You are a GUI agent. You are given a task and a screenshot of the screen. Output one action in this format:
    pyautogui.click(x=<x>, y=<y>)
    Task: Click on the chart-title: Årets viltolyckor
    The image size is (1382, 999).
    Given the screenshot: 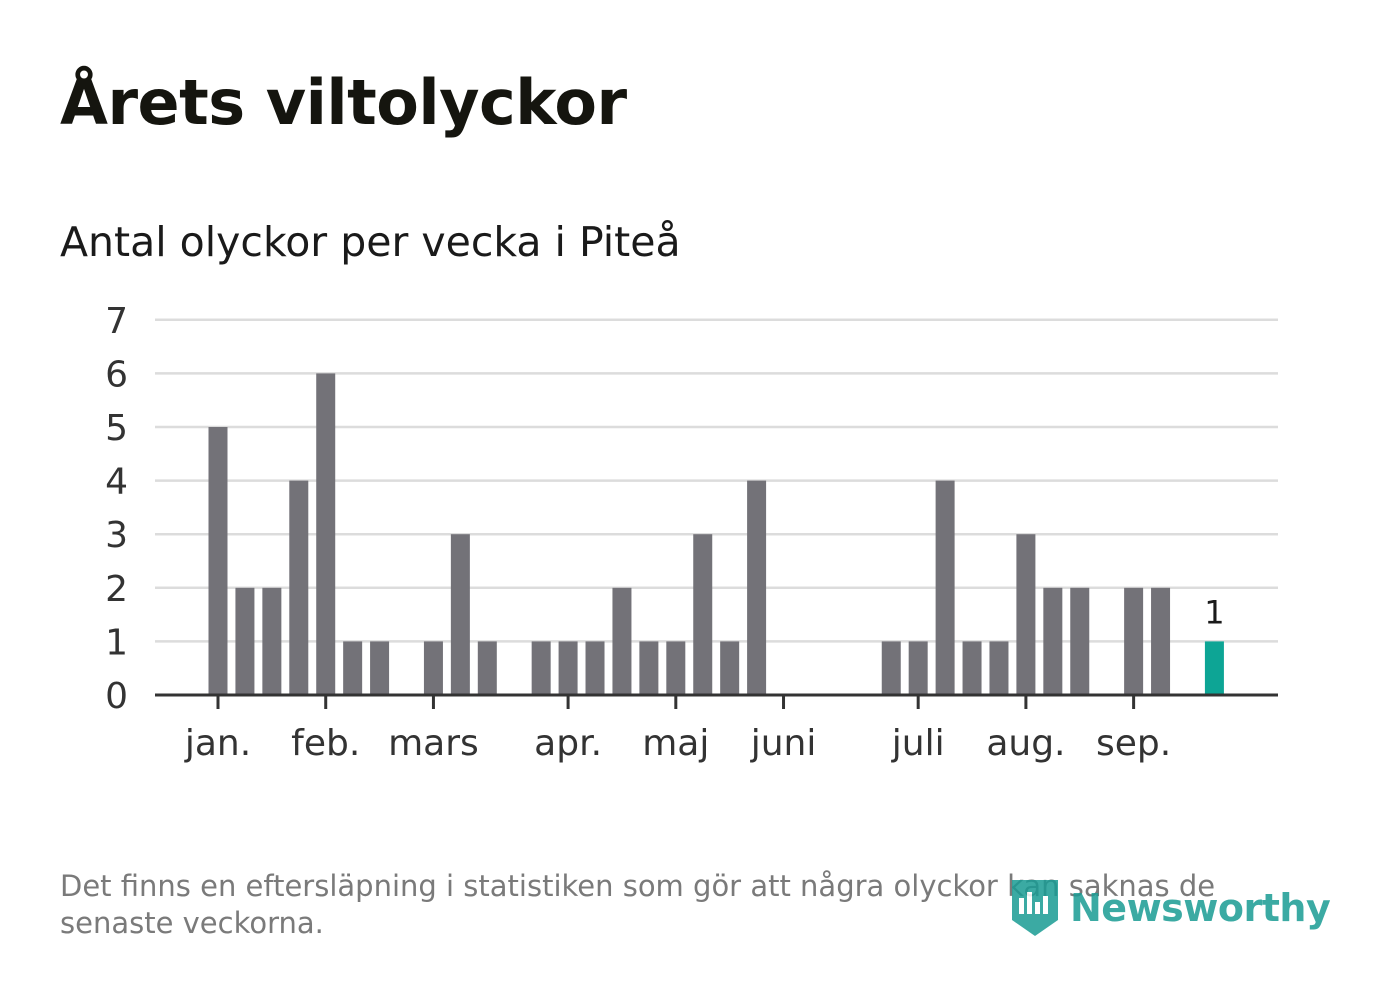 What is the action you would take?
    pyautogui.click(x=343, y=102)
    